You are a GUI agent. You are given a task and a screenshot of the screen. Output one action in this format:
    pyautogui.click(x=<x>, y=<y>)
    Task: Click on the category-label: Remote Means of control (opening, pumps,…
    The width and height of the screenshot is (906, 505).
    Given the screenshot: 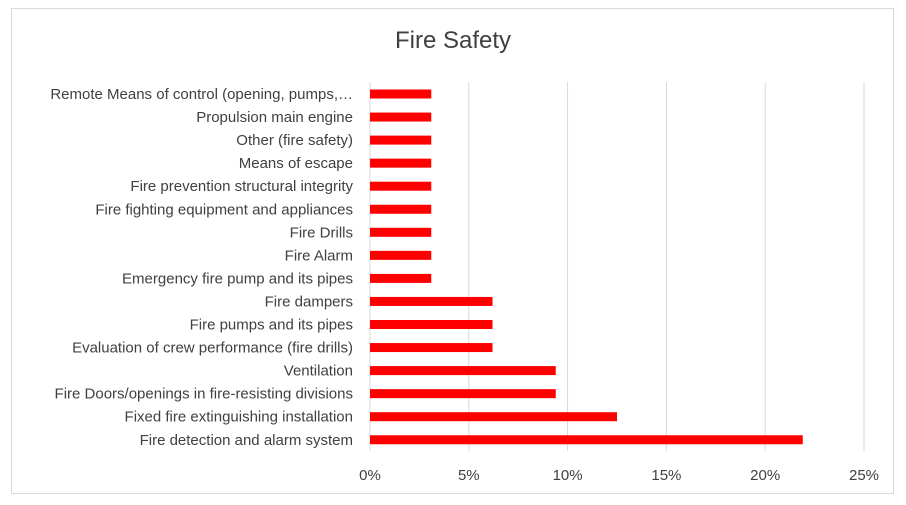 What is the action you would take?
    pyautogui.click(x=201, y=94)
    